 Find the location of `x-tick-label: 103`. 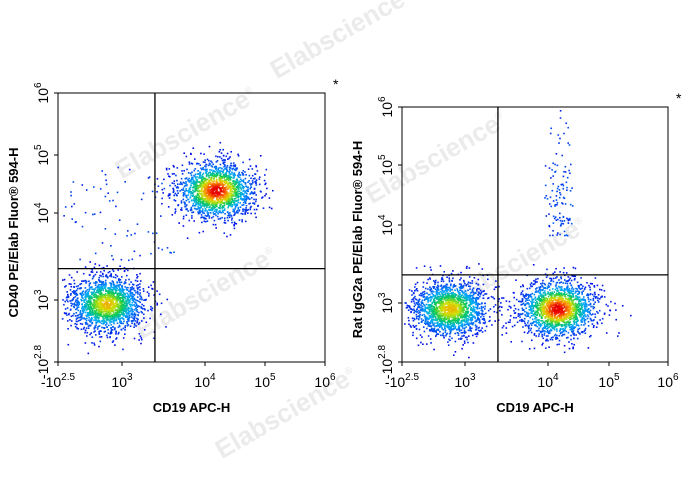

x-tick-label: 103 is located at coordinates (122, 381).